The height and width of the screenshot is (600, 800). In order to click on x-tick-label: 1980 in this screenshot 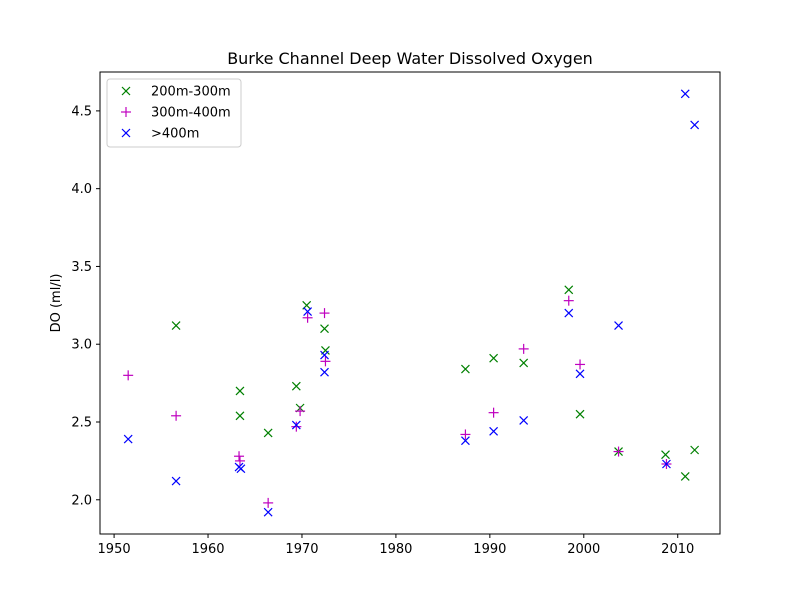, I will do `click(395, 549)`.